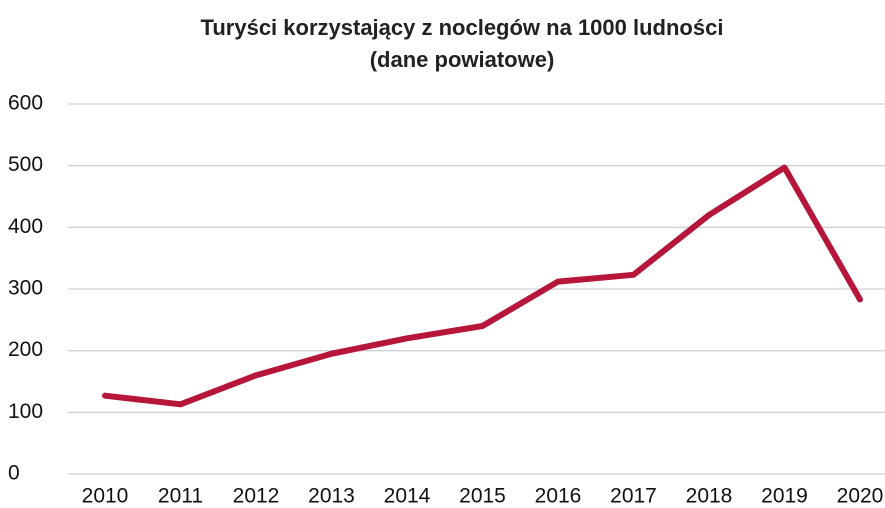 The width and height of the screenshot is (885, 508). I want to click on x-tick-label: 2018, so click(709, 496).